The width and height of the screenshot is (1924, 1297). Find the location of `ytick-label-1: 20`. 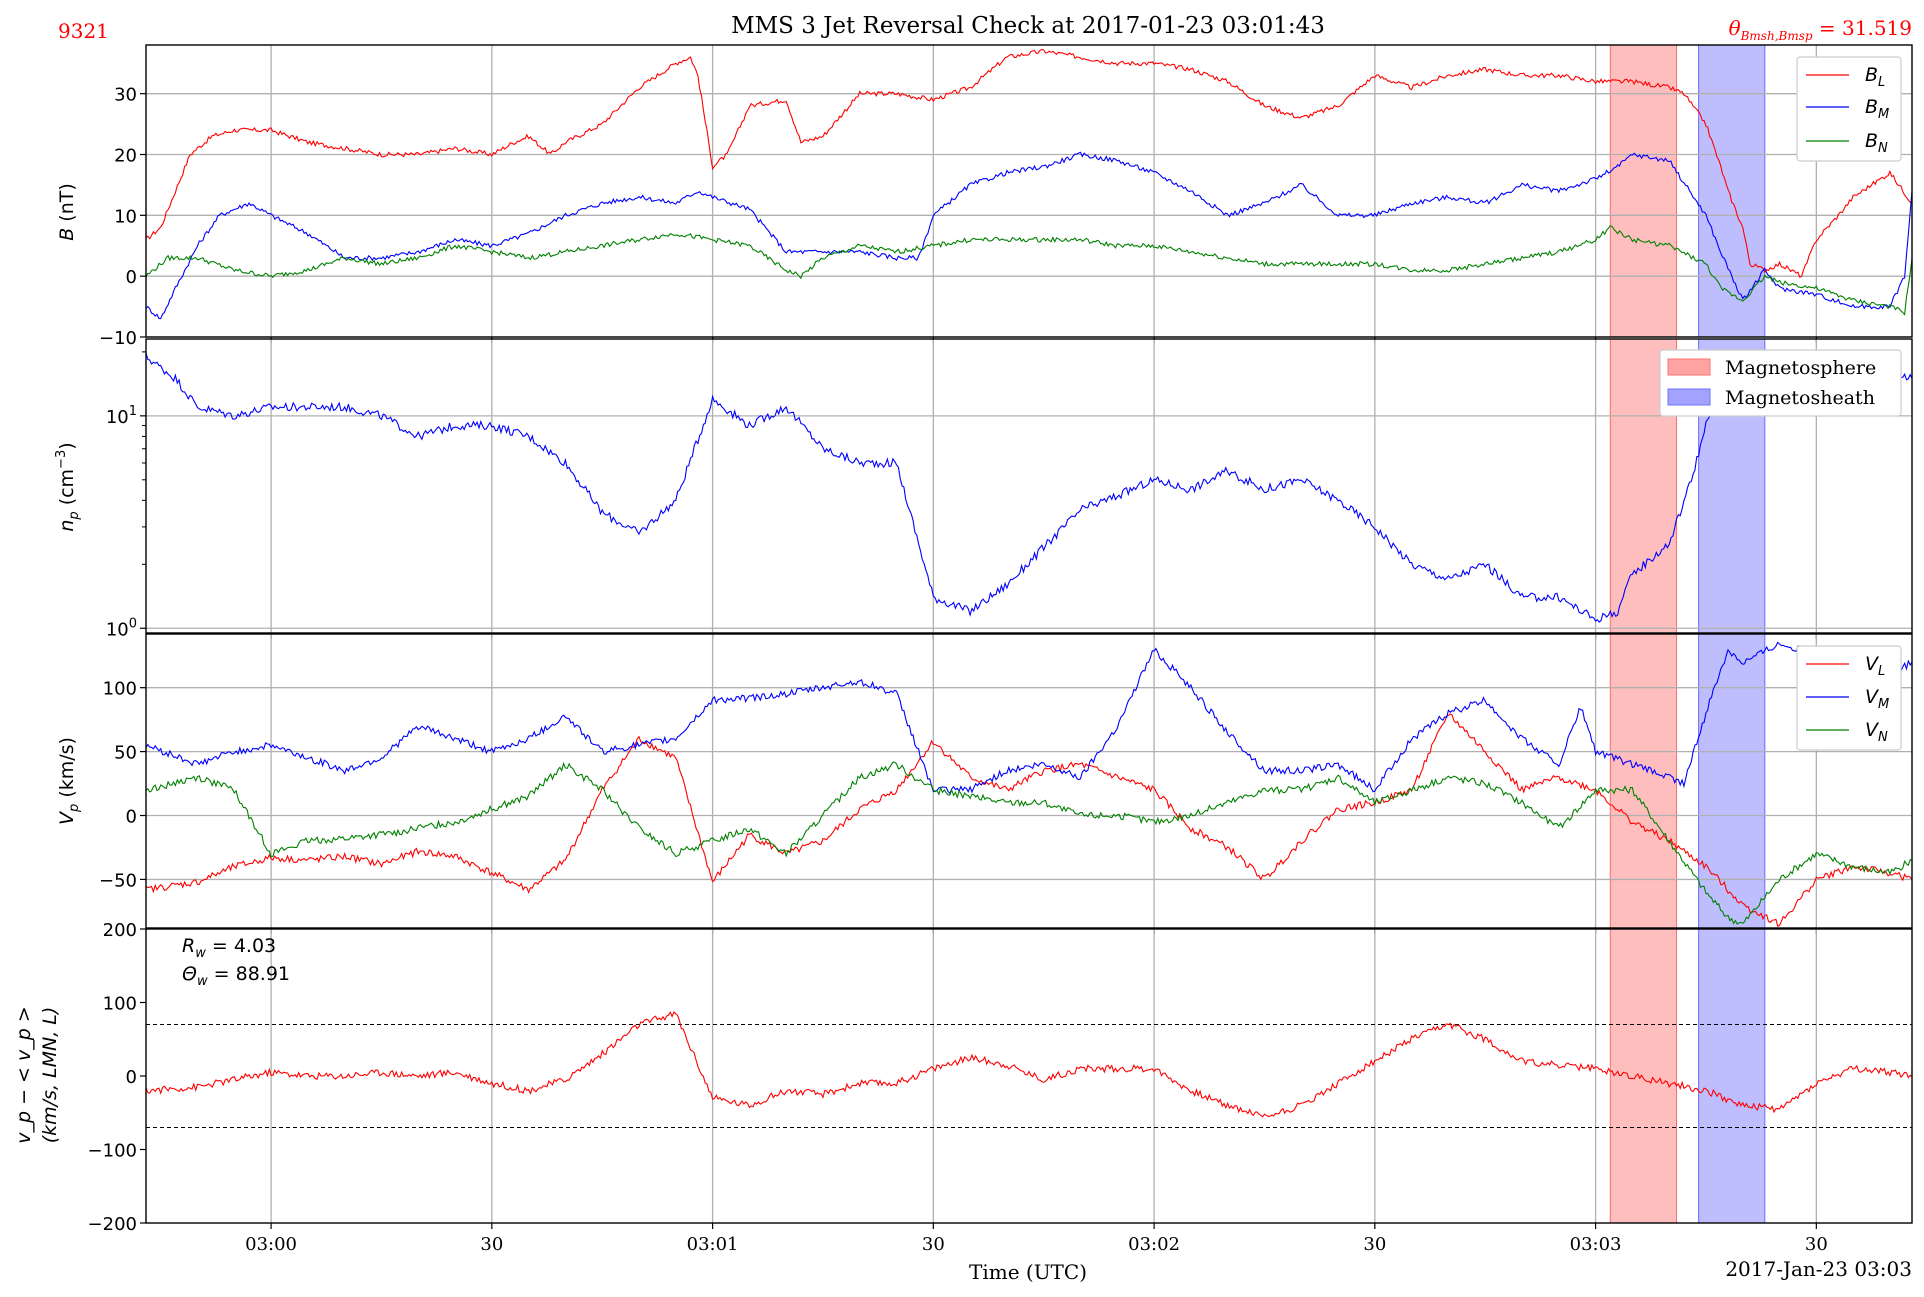

ytick-label-1: 20 is located at coordinates (125, 156).